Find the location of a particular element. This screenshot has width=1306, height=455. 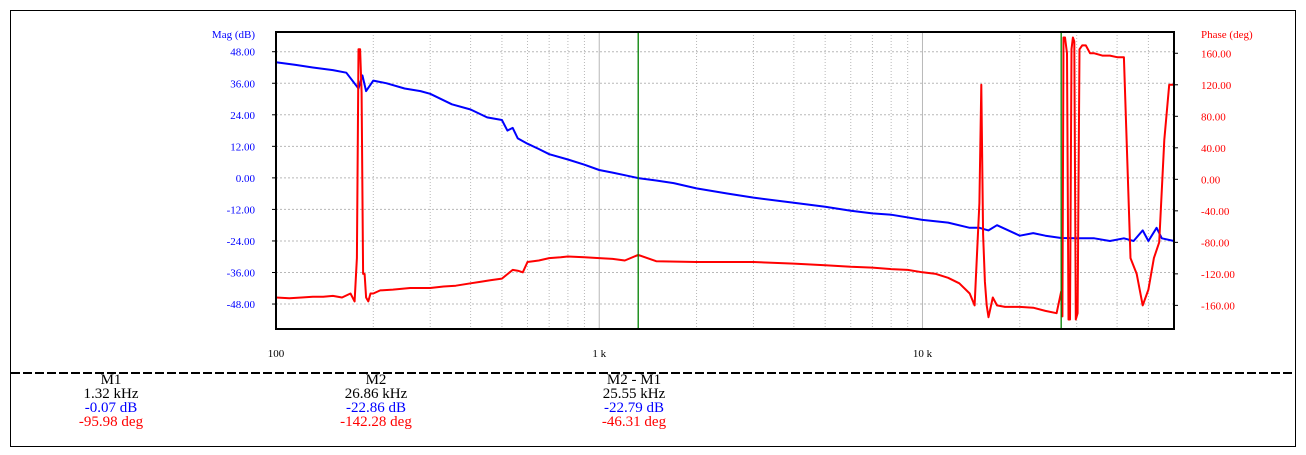

marker-m1-readout: M1 1.32 kHz -0.07 dB -95.98 deg is located at coordinates (111, 401).